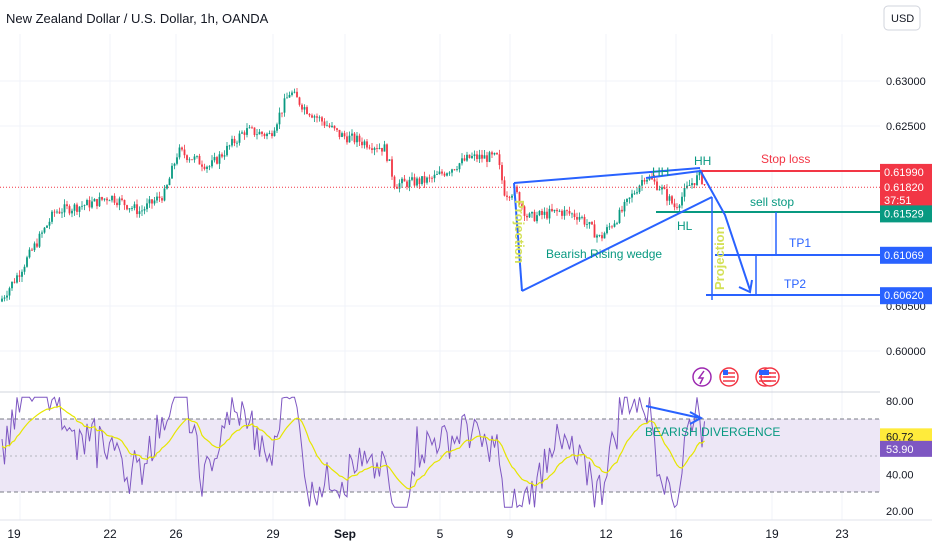 The width and height of the screenshot is (932, 555). What do you see at coordinates (606, 534) in the screenshot?
I see `time-tick-label: 12` at bounding box center [606, 534].